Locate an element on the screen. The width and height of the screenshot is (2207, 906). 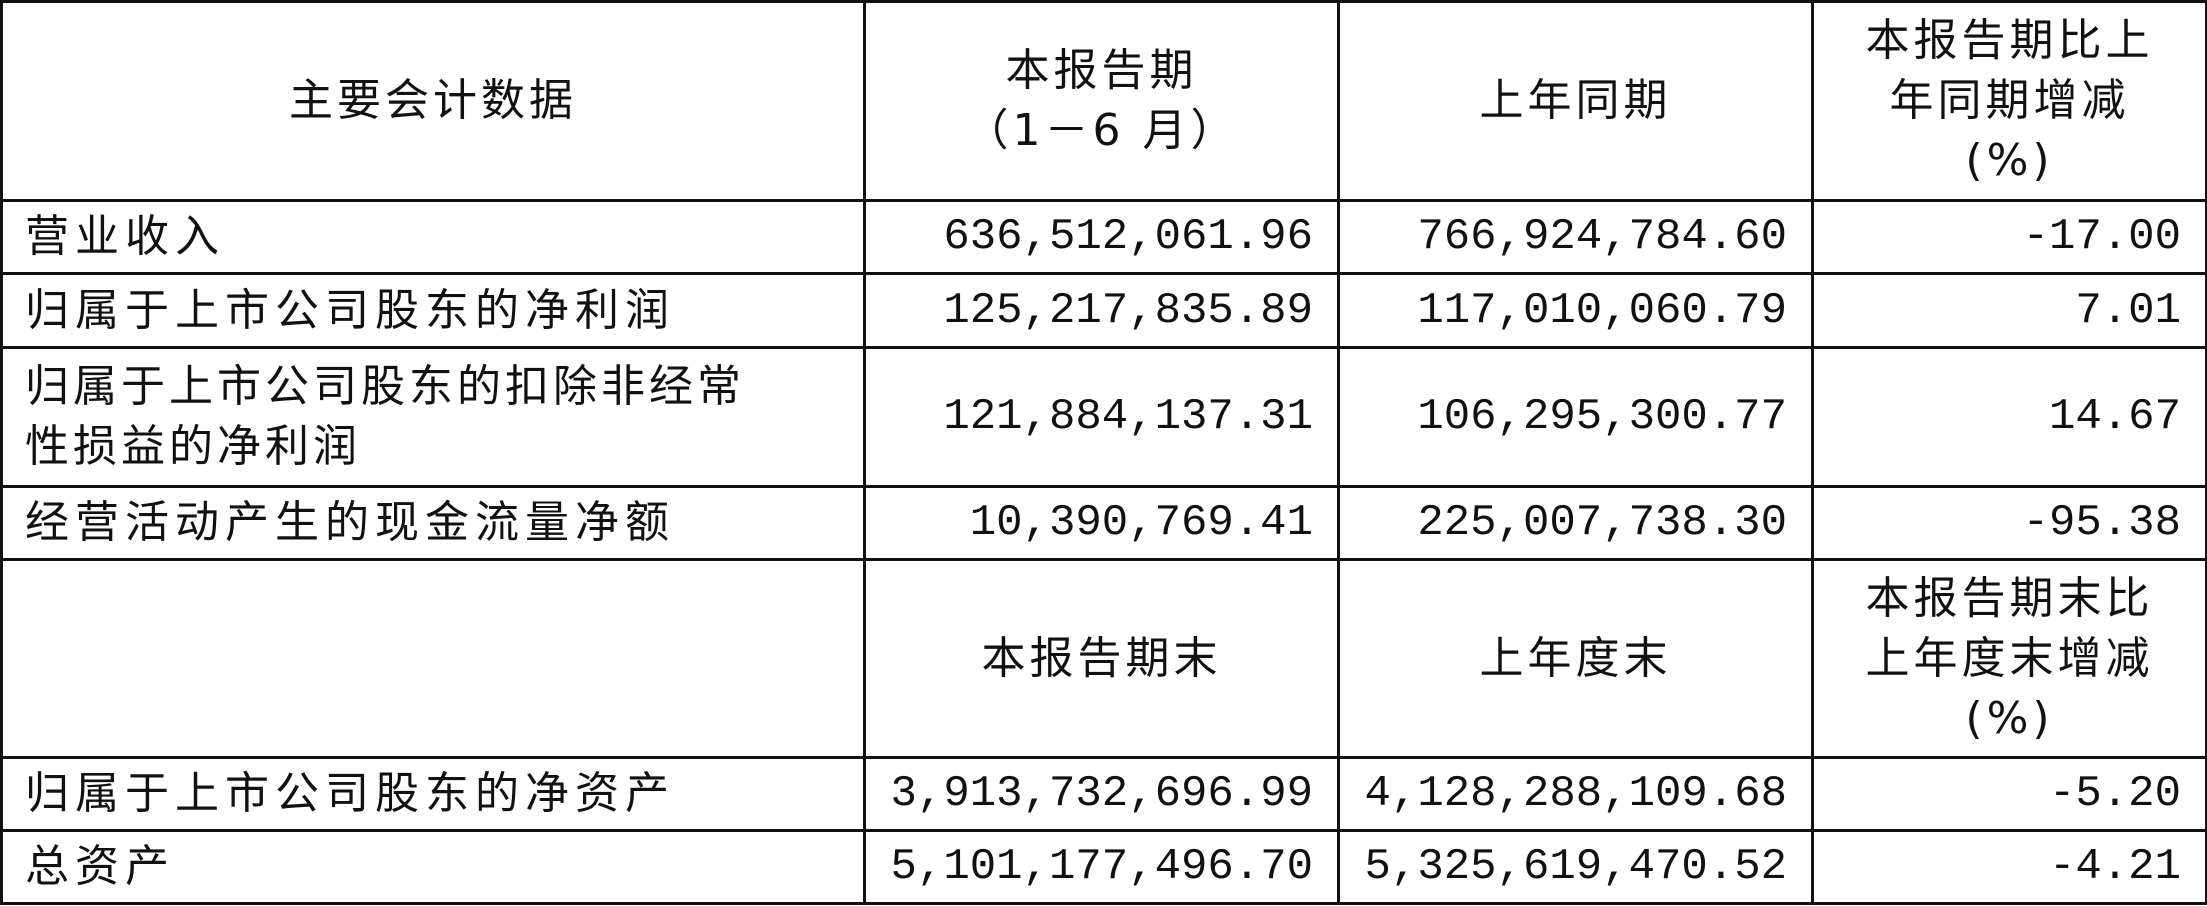
change-value: -4.21 is located at coordinates (2009, 867).